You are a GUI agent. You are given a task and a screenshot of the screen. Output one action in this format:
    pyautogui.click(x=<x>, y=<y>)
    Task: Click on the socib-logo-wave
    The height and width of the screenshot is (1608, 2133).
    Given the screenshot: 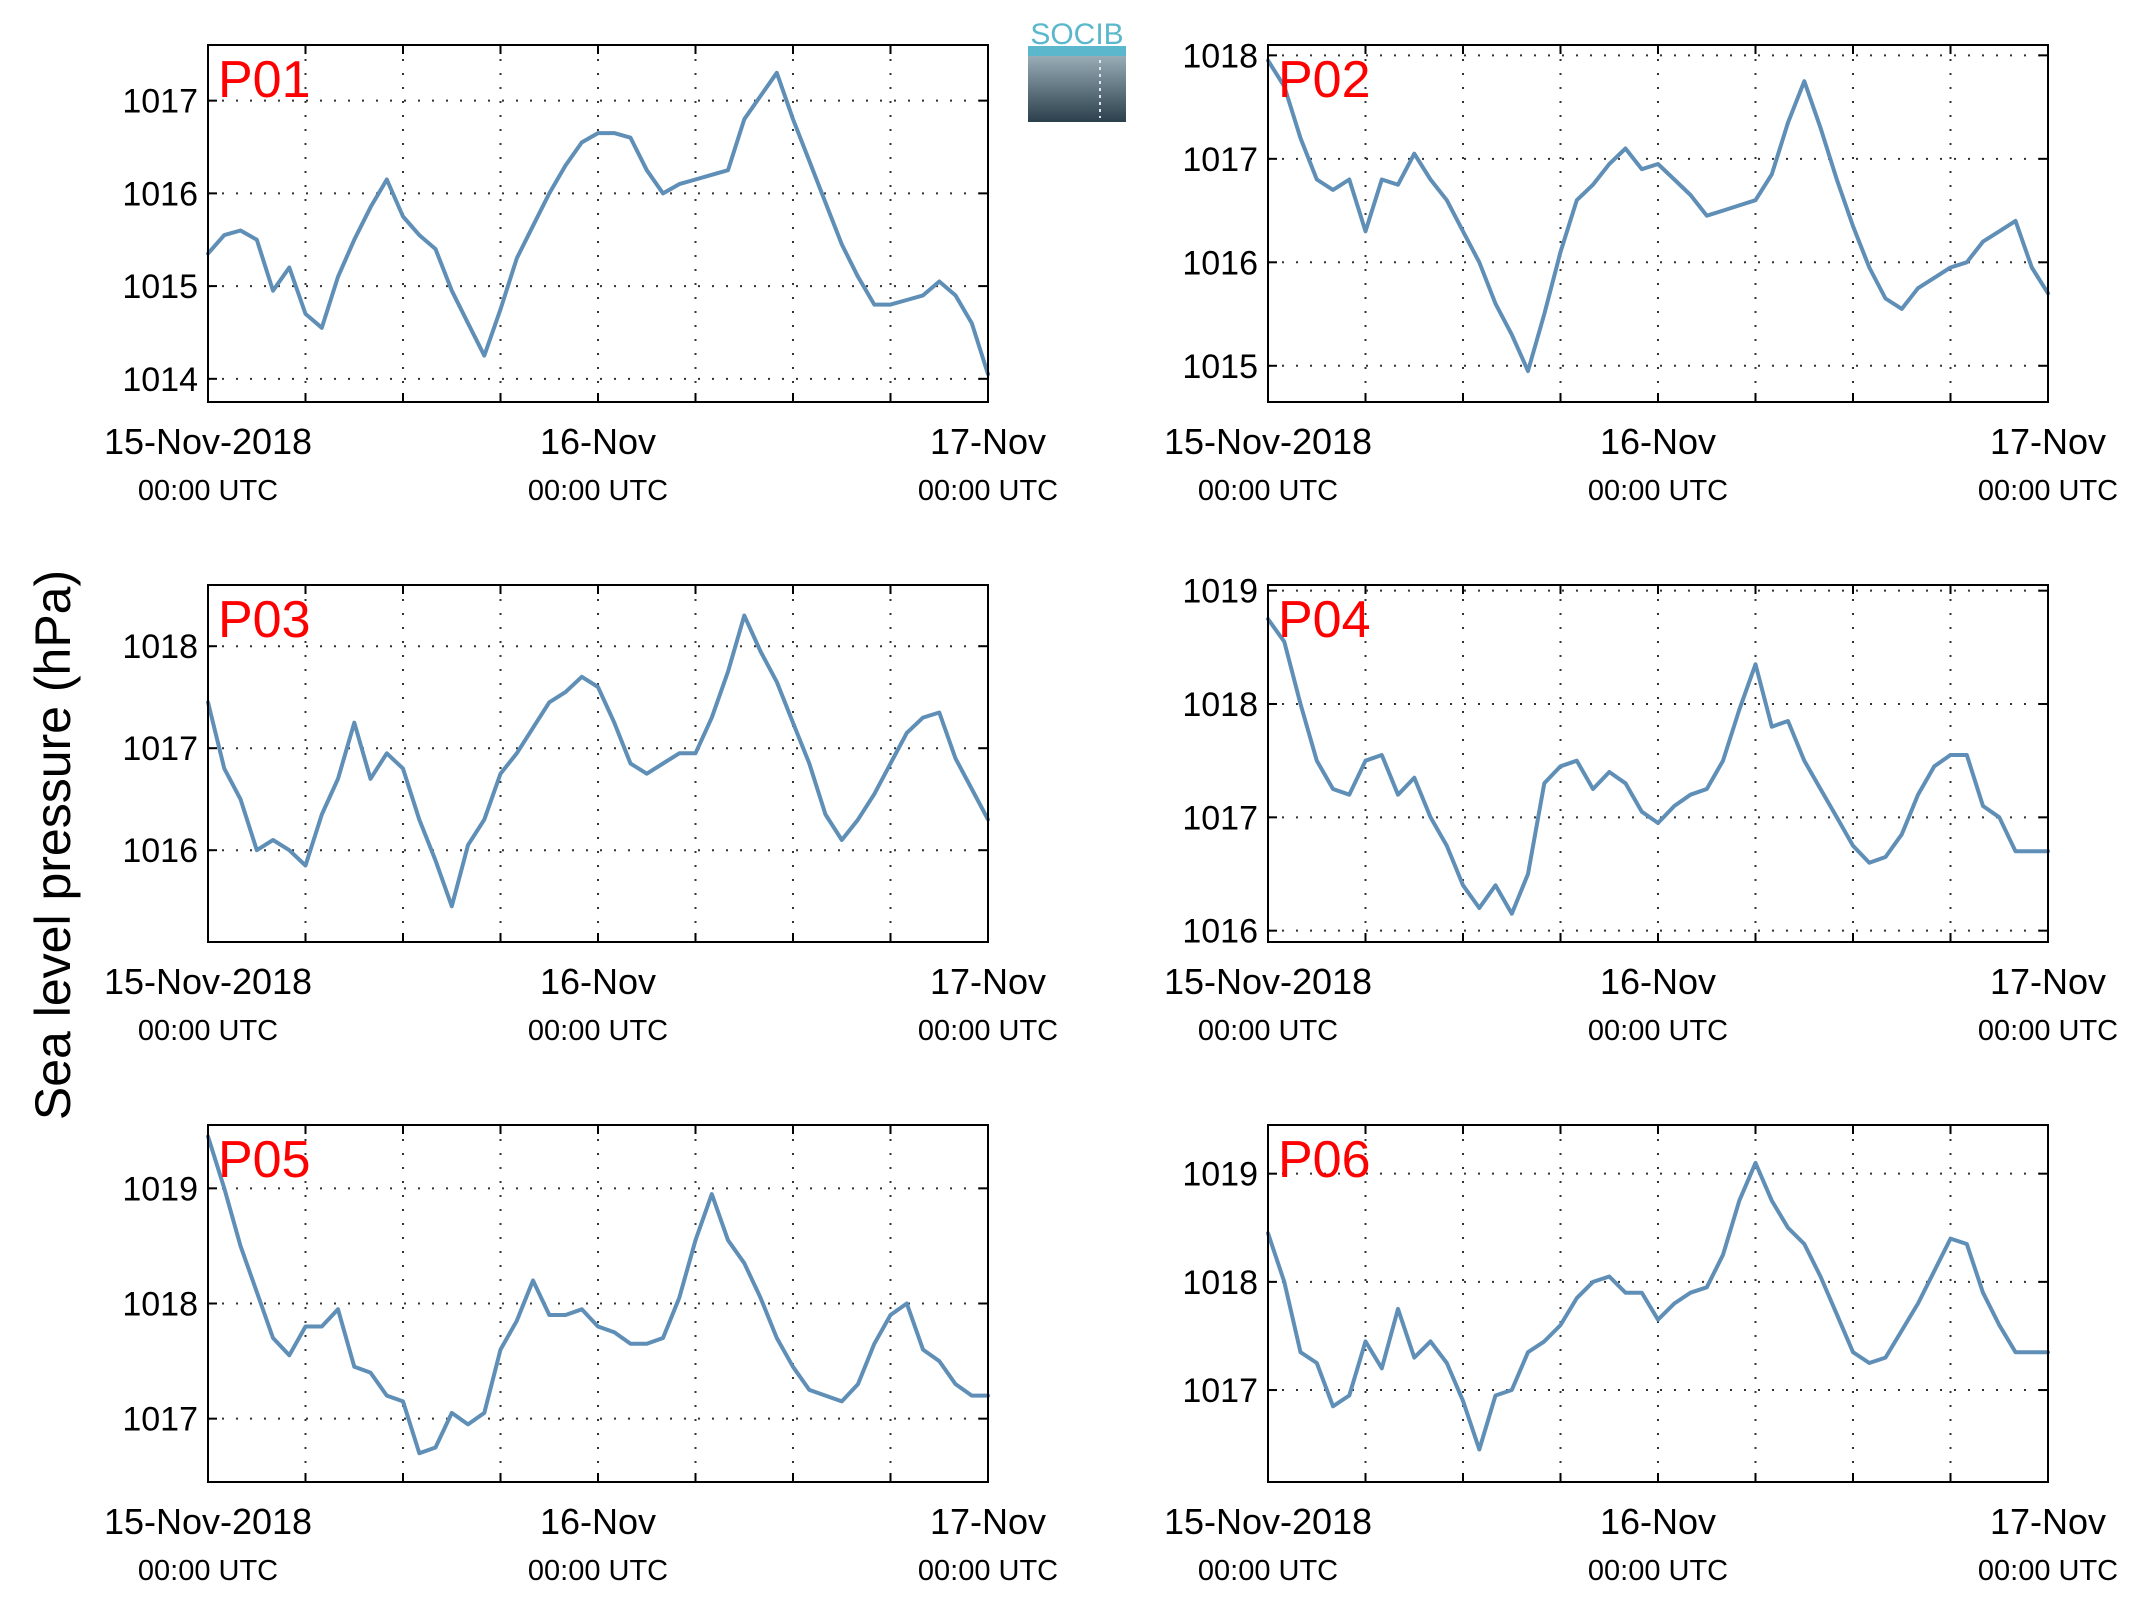 What is the action you would take?
    pyautogui.click(x=1077, y=51)
    